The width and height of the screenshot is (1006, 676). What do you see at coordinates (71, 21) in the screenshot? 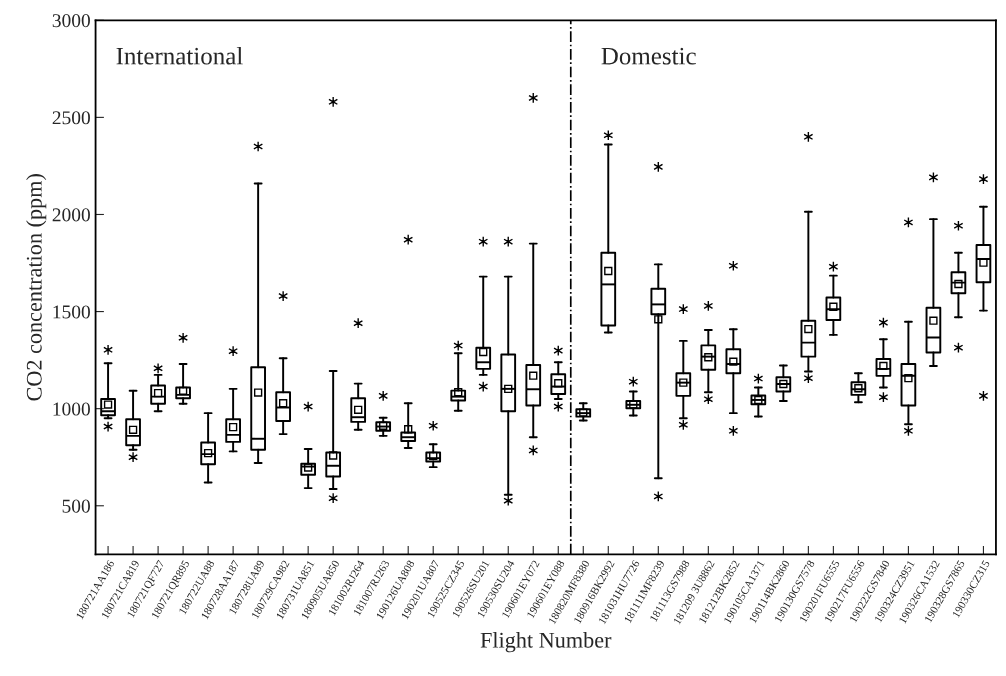
I see `y-tick-label: 3000` at bounding box center [71, 21].